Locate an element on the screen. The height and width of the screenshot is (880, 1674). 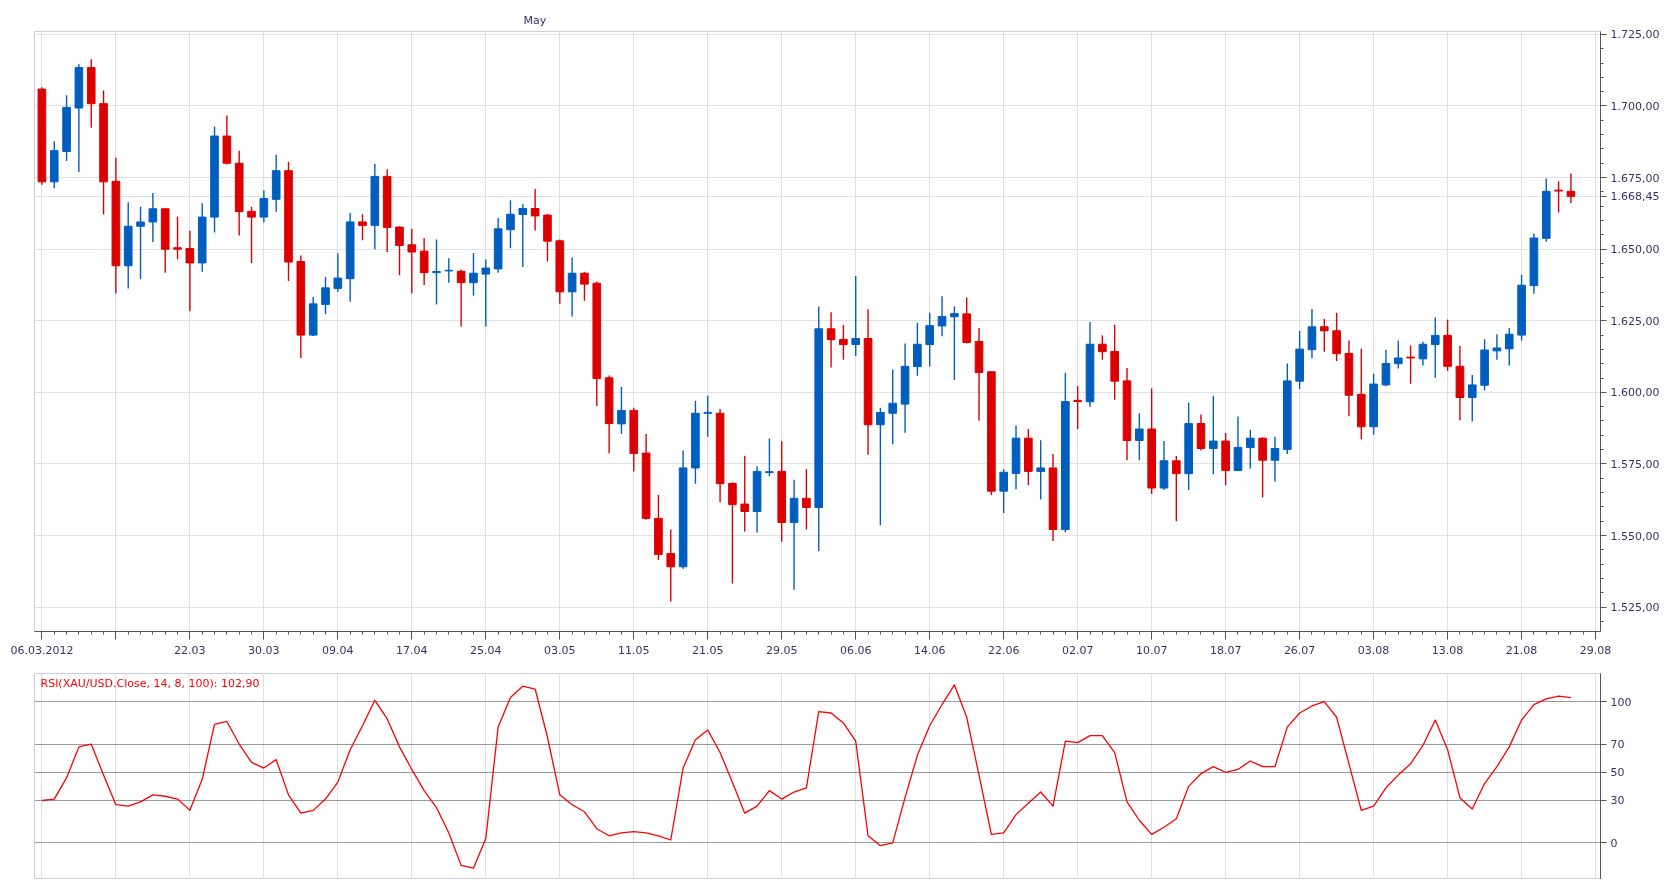
x-tick-label: 21.05 is located at coordinates (708, 650).